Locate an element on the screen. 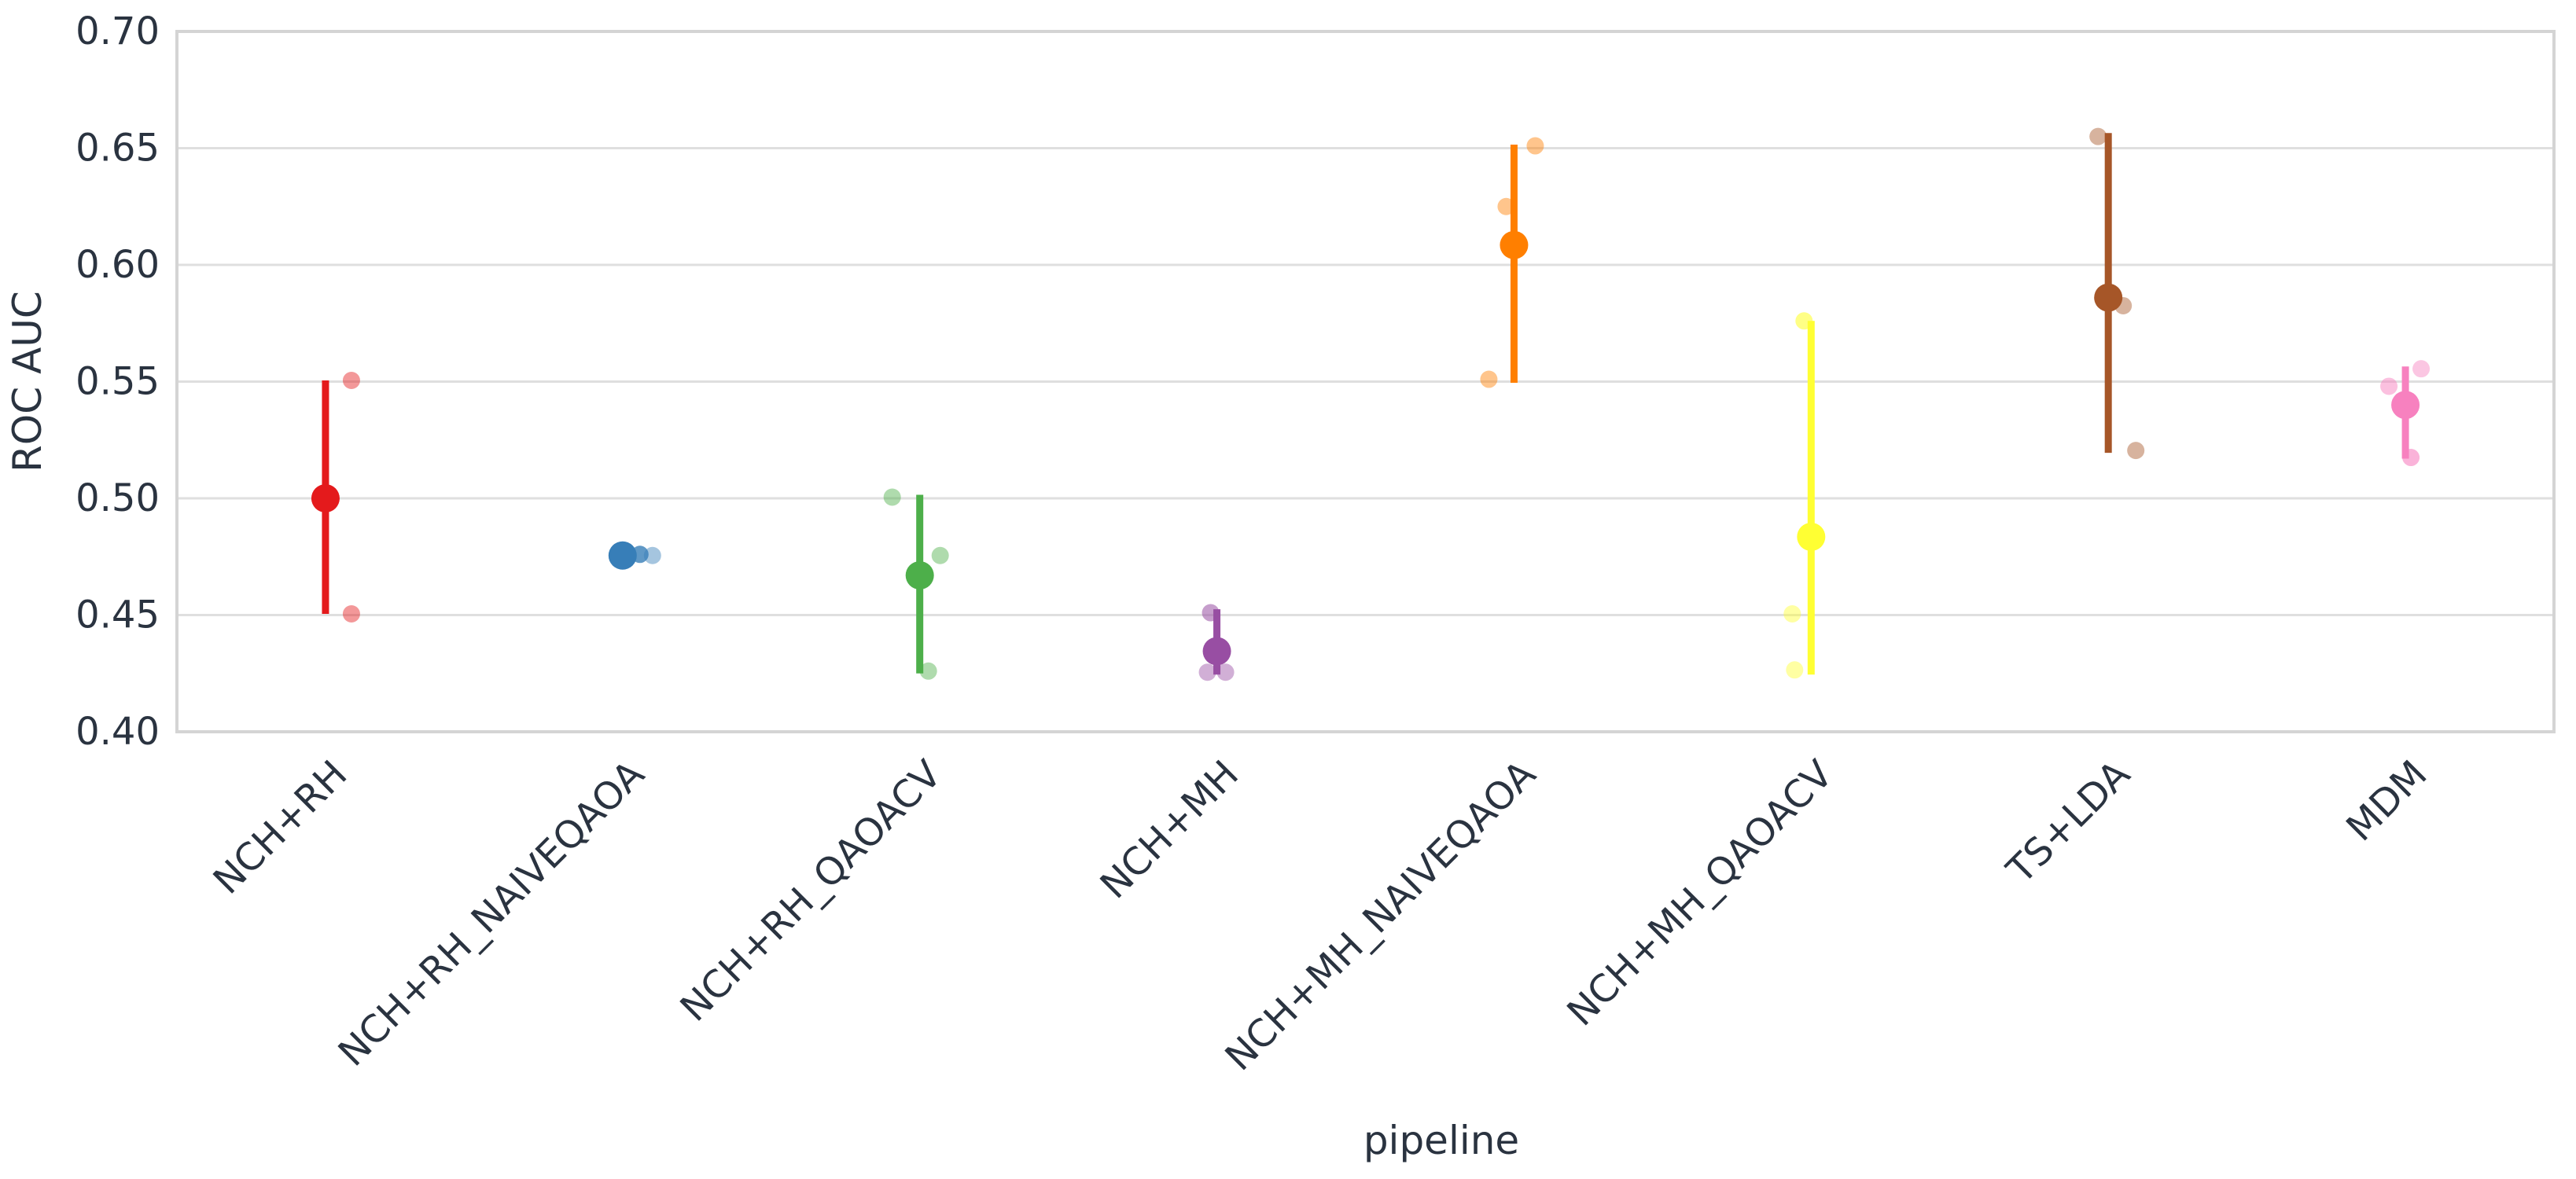 This screenshot has width=2576, height=1179. strip-point-NCH+RH-0 is located at coordinates (351, 381).